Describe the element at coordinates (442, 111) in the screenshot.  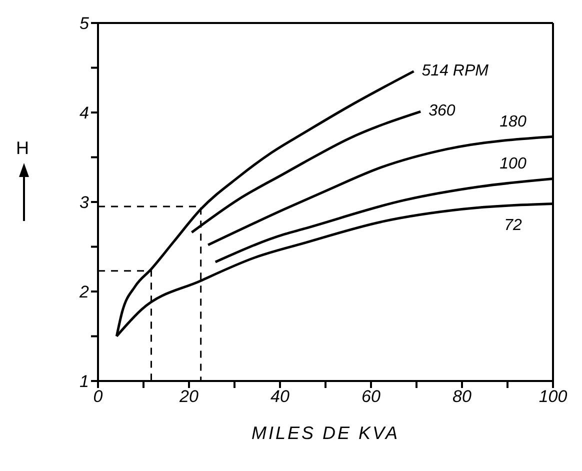
I see `series-label: 360` at that location.